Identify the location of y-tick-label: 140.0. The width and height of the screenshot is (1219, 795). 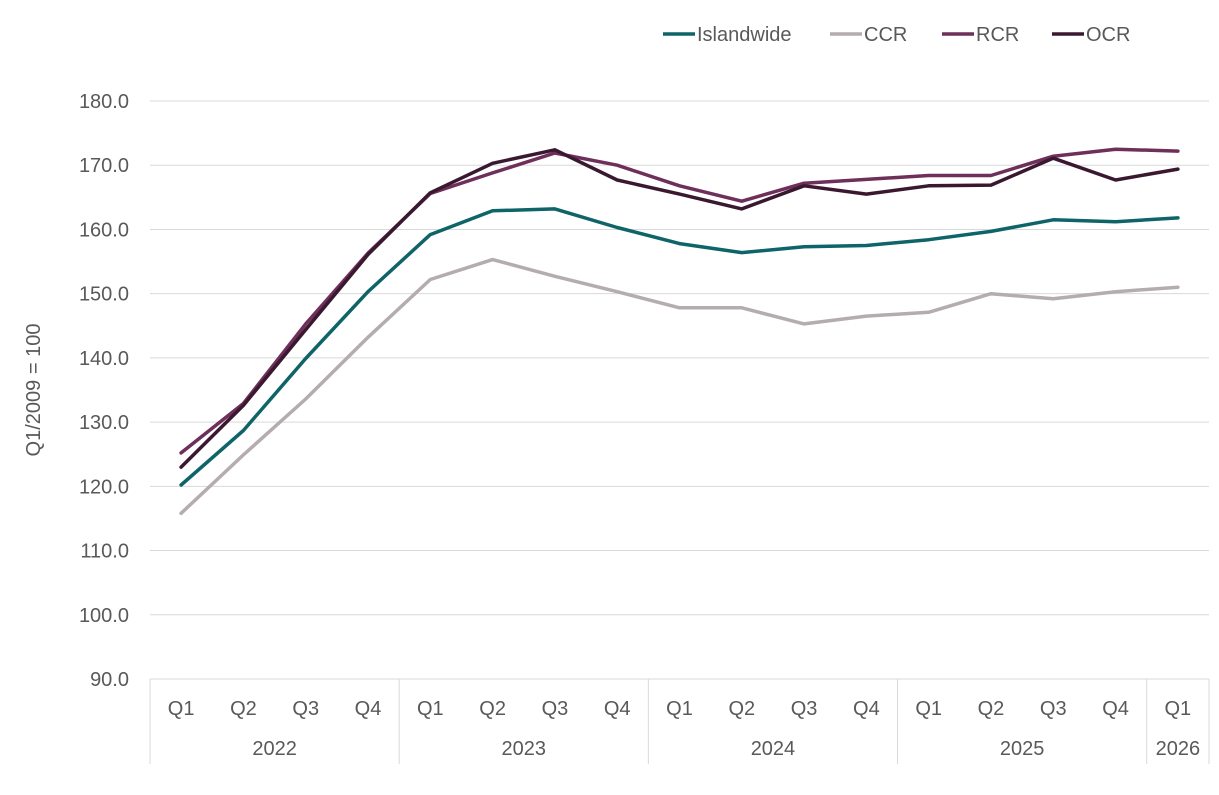
(104, 359).